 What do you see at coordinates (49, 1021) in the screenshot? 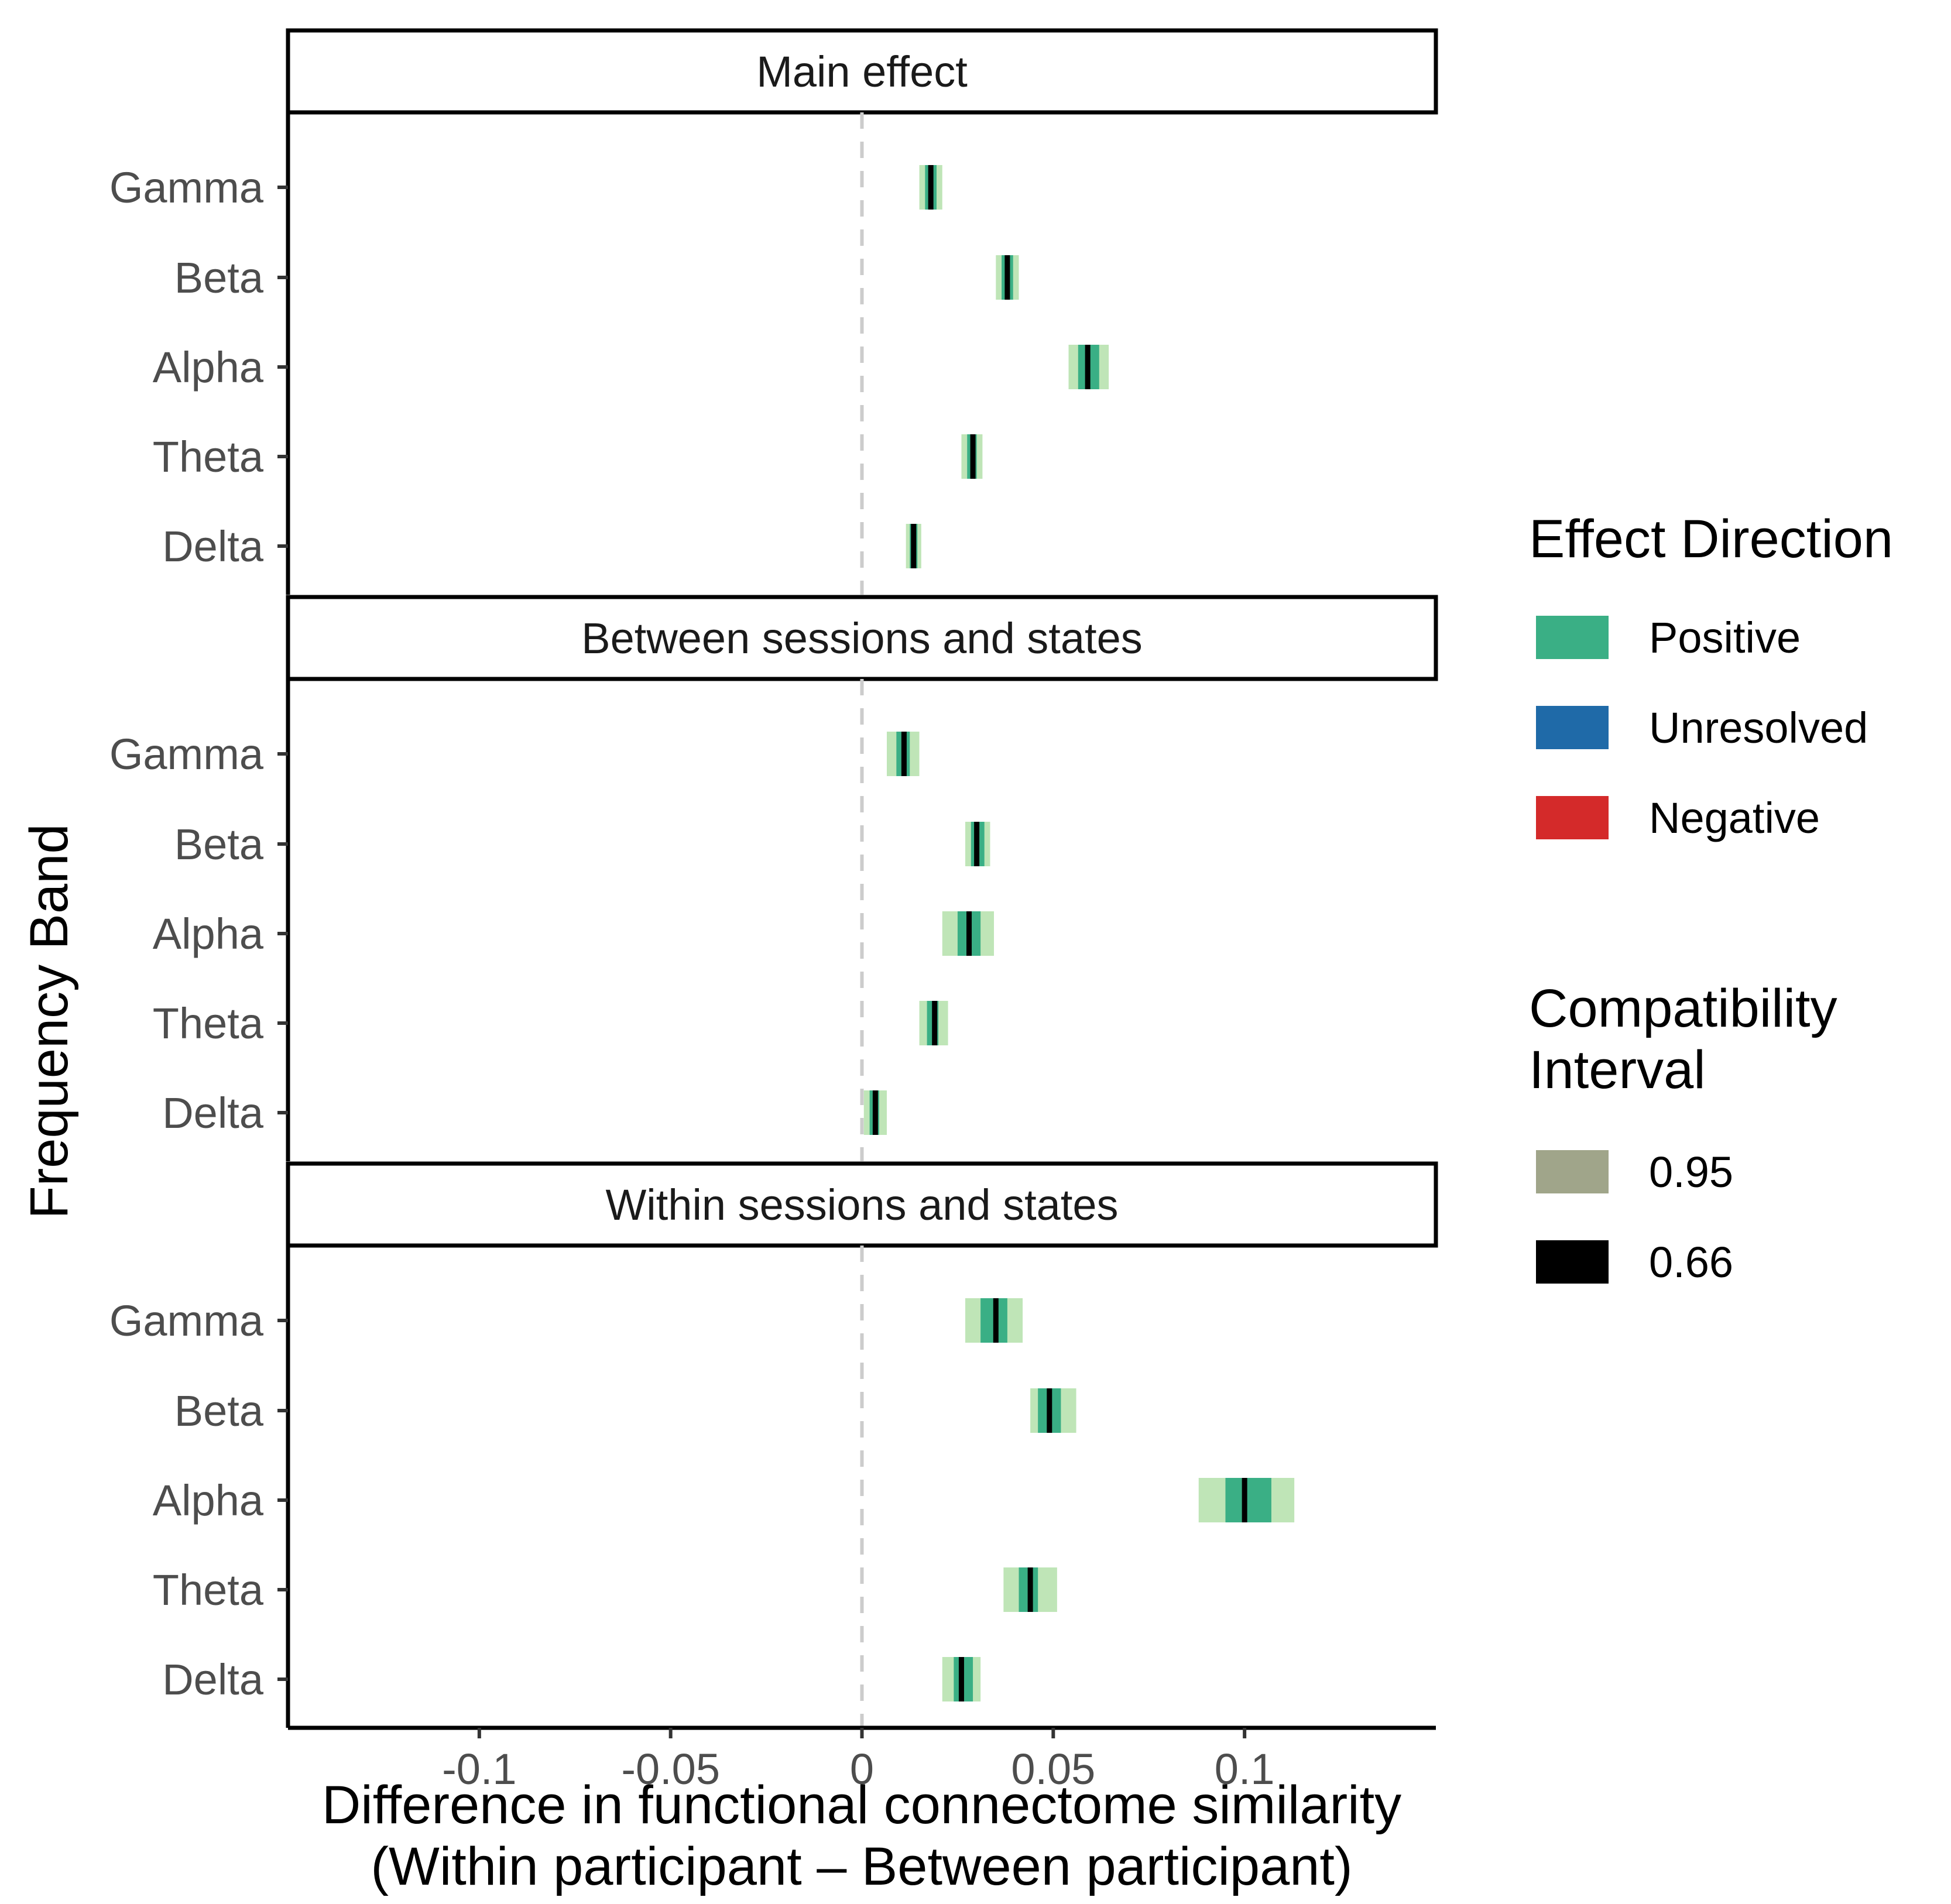
I see `y-axis-title: Frequency Band` at bounding box center [49, 1021].